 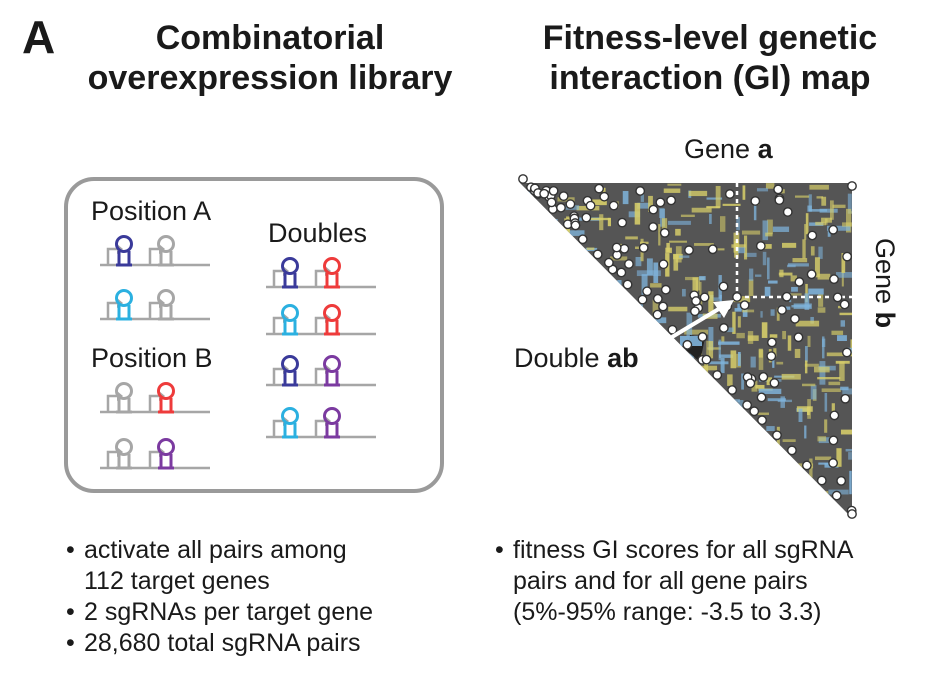 What do you see at coordinates (576, 358) in the screenshot?
I see `double-ab-label: Double ab` at bounding box center [576, 358].